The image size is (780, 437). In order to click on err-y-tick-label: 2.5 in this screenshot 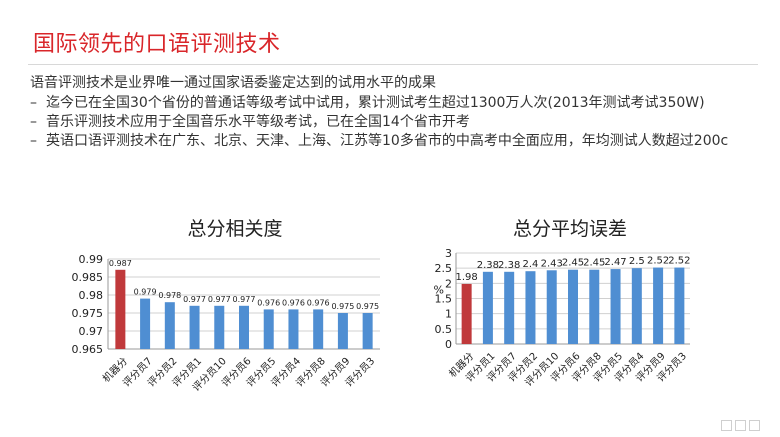, I will do `click(444, 268)`.